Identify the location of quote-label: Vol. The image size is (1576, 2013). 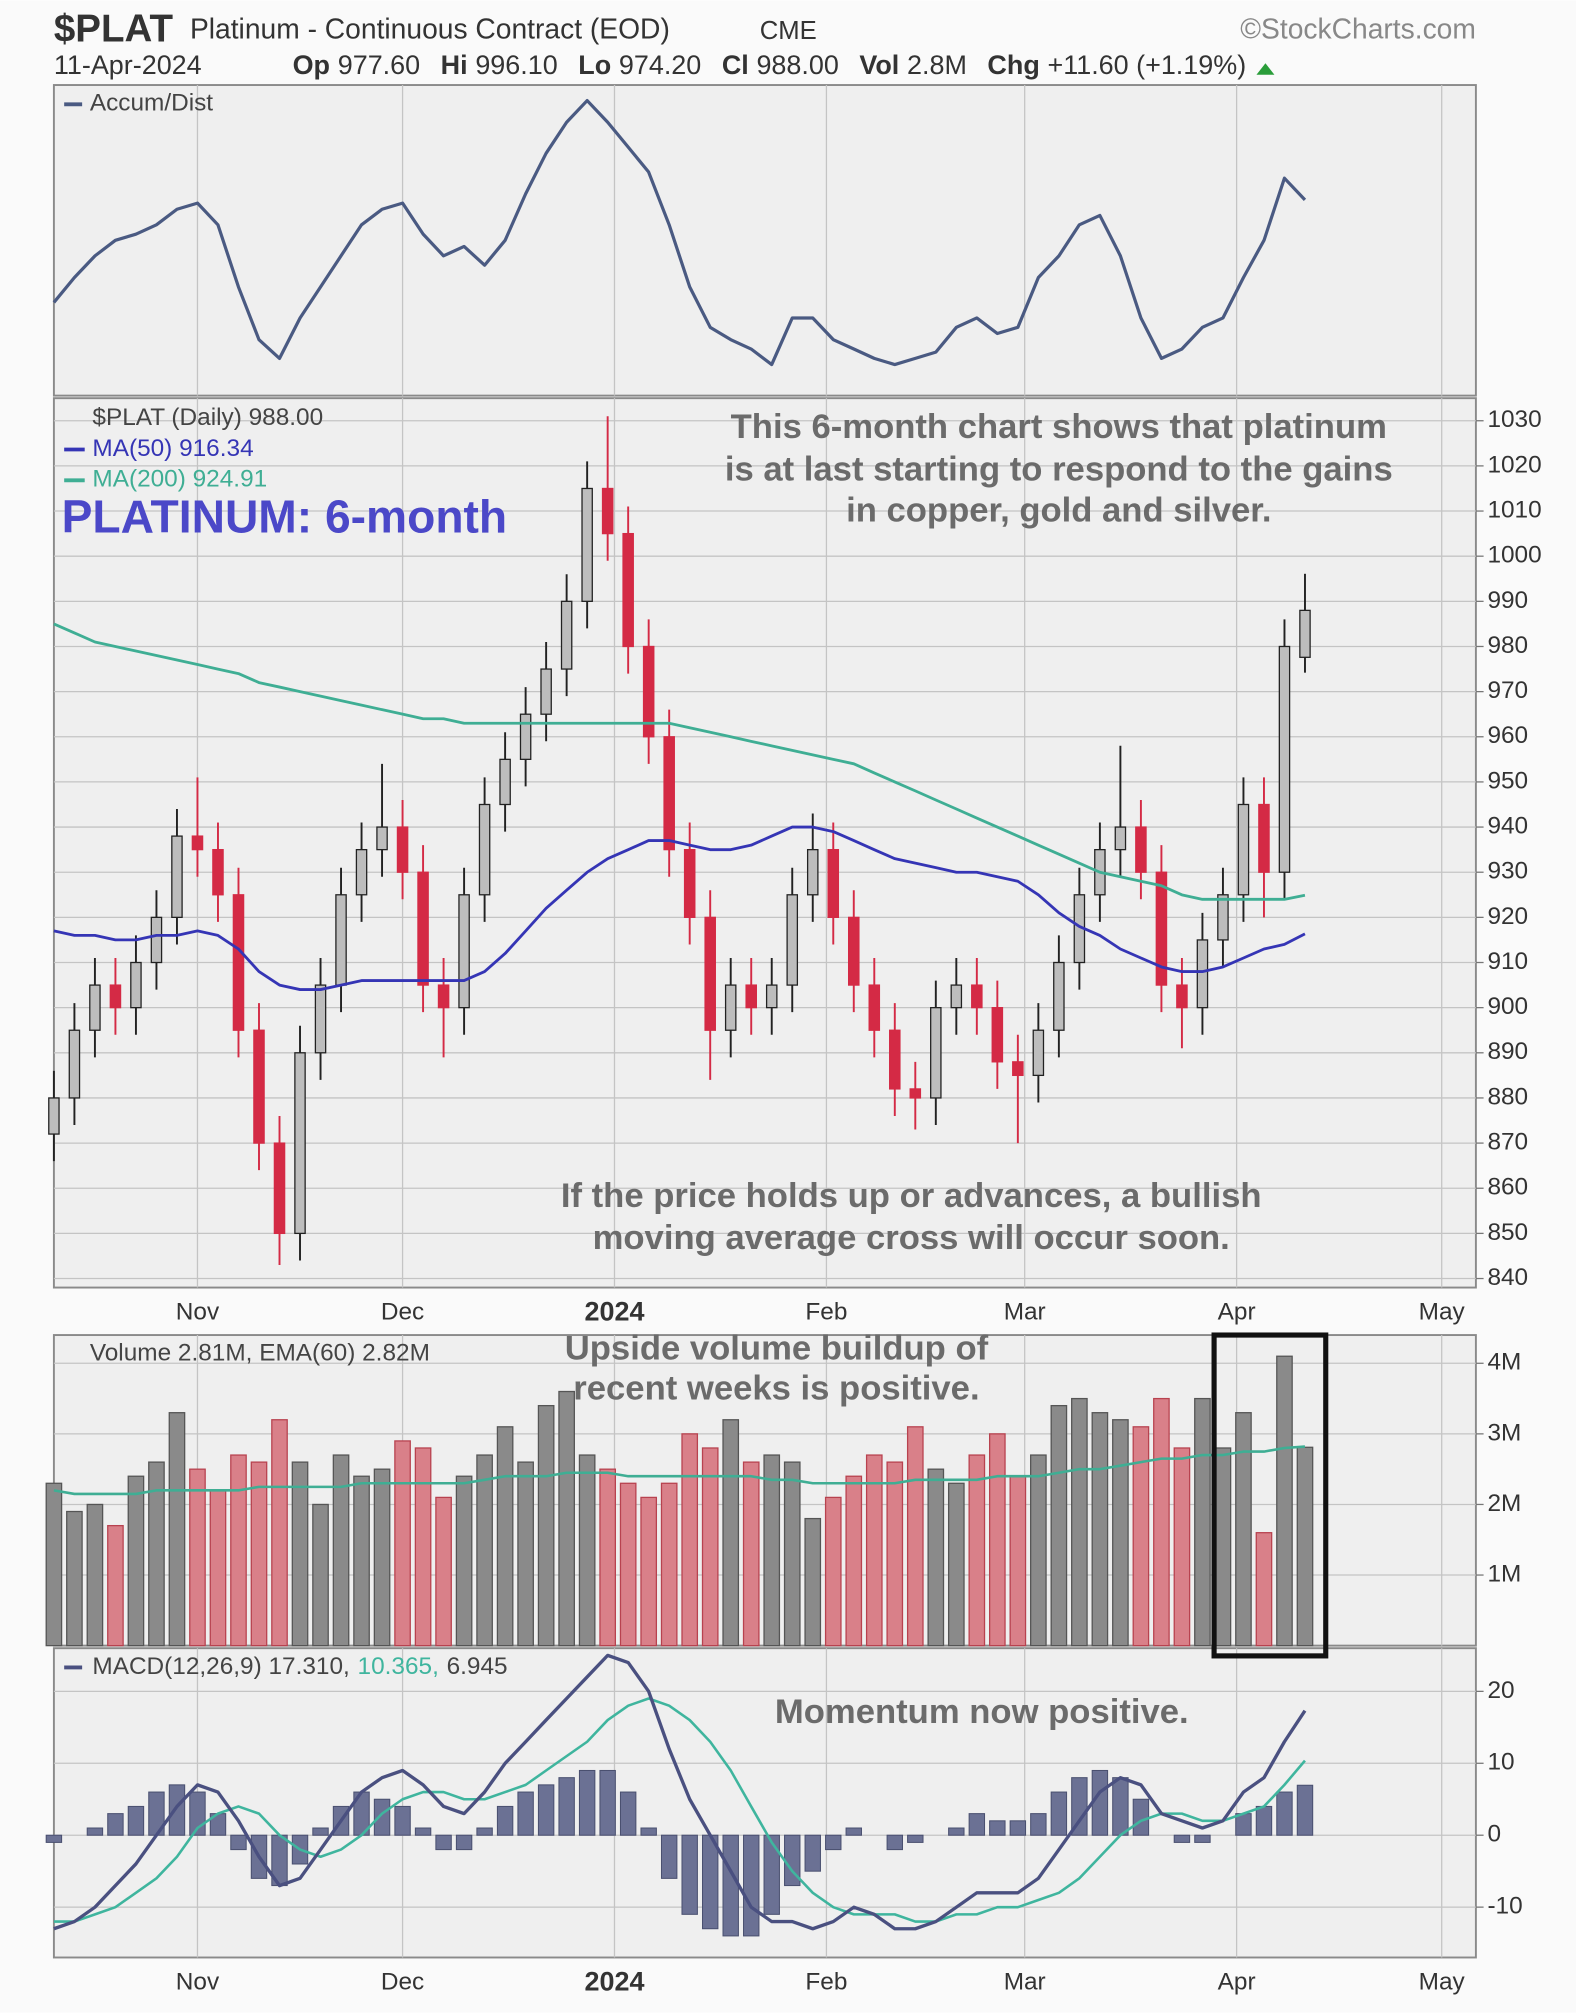
(879, 65).